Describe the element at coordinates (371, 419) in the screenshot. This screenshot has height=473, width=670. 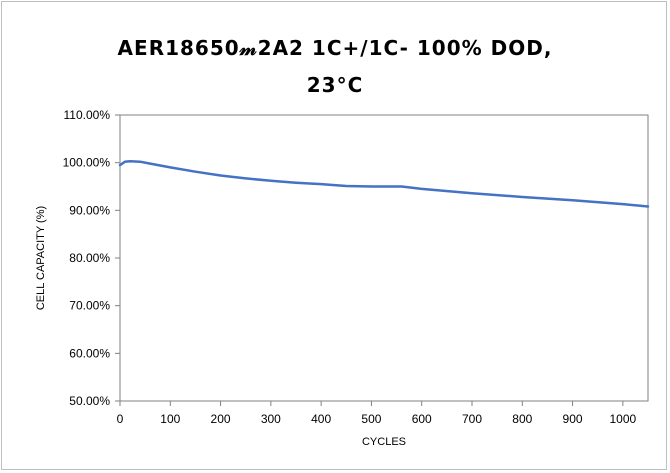
I see `x-tick-label: 500` at that location.